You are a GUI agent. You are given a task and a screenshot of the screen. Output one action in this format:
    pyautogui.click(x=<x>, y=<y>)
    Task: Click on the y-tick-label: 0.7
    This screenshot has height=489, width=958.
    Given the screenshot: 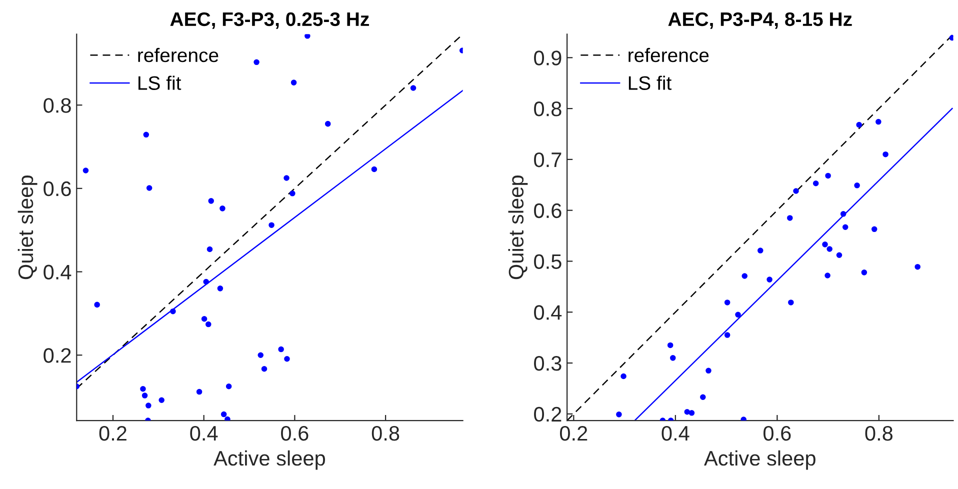 What is the action you would take?
    pyautogui.click(x=548, y=160)
    